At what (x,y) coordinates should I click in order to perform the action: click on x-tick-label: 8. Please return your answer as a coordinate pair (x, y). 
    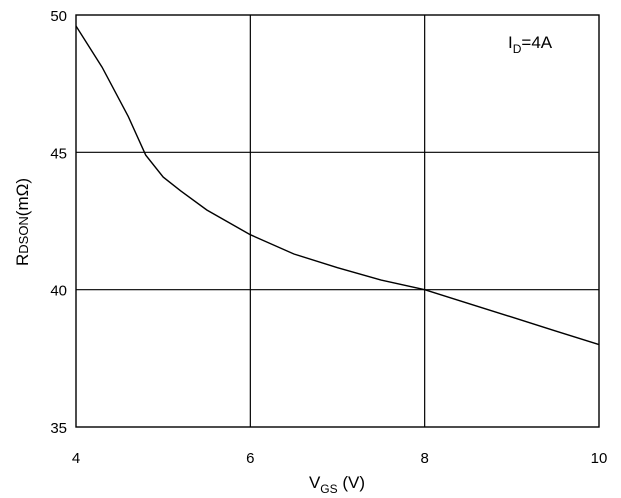
    Looking at the image, I should click on (424, 458).